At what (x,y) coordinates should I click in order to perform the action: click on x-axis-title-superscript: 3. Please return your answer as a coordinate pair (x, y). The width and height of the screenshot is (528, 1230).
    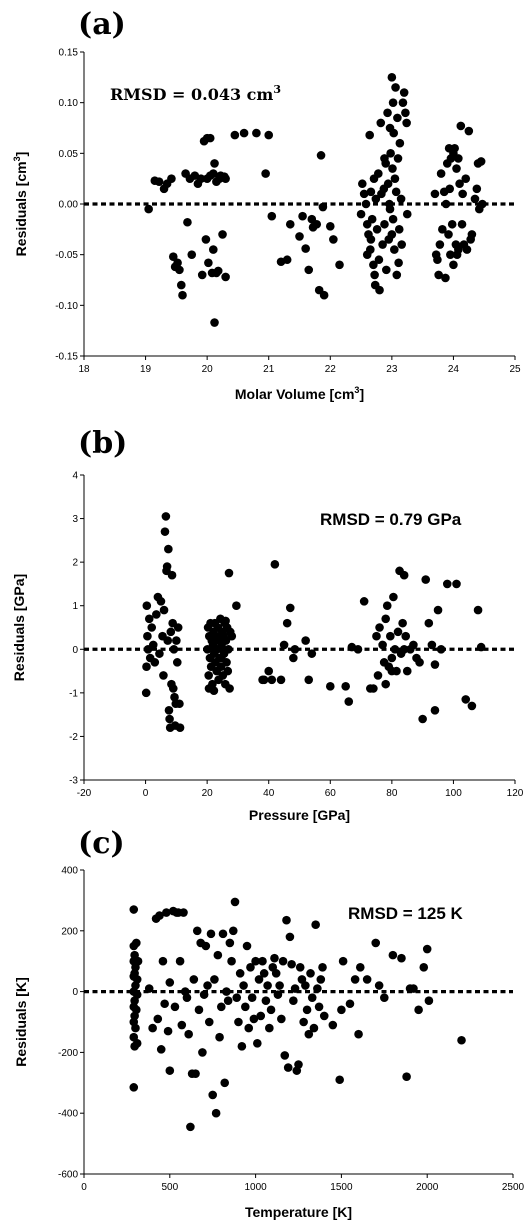
    Looking at the image, I should click on (356, 390).